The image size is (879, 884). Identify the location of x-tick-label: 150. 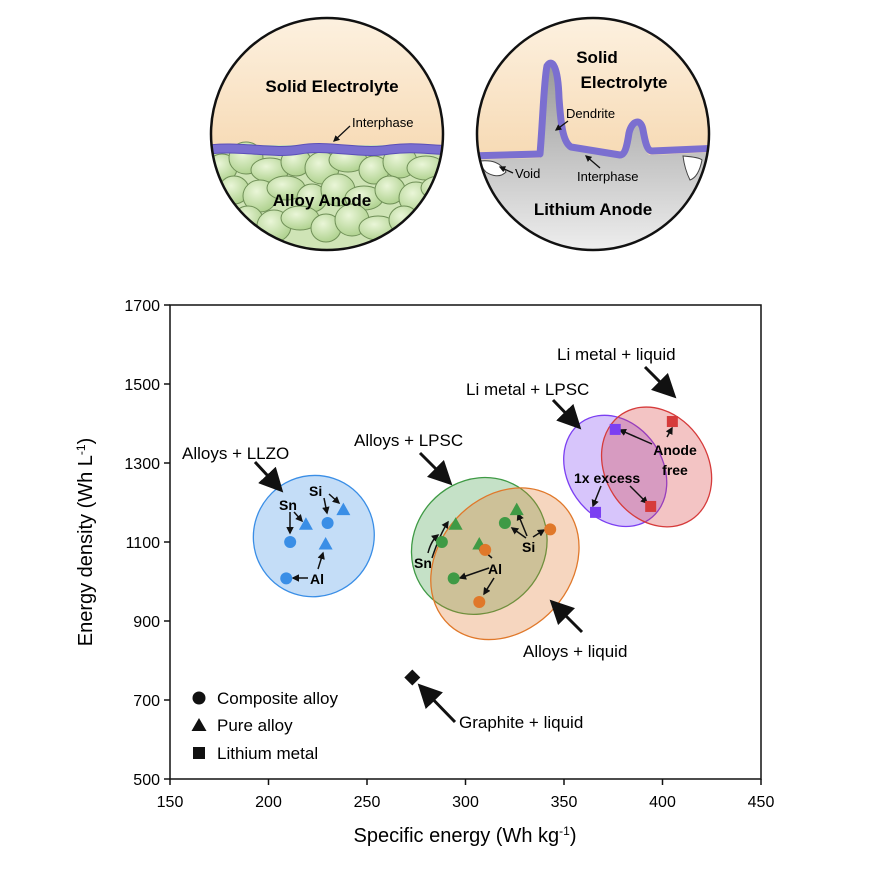
(170, 802).